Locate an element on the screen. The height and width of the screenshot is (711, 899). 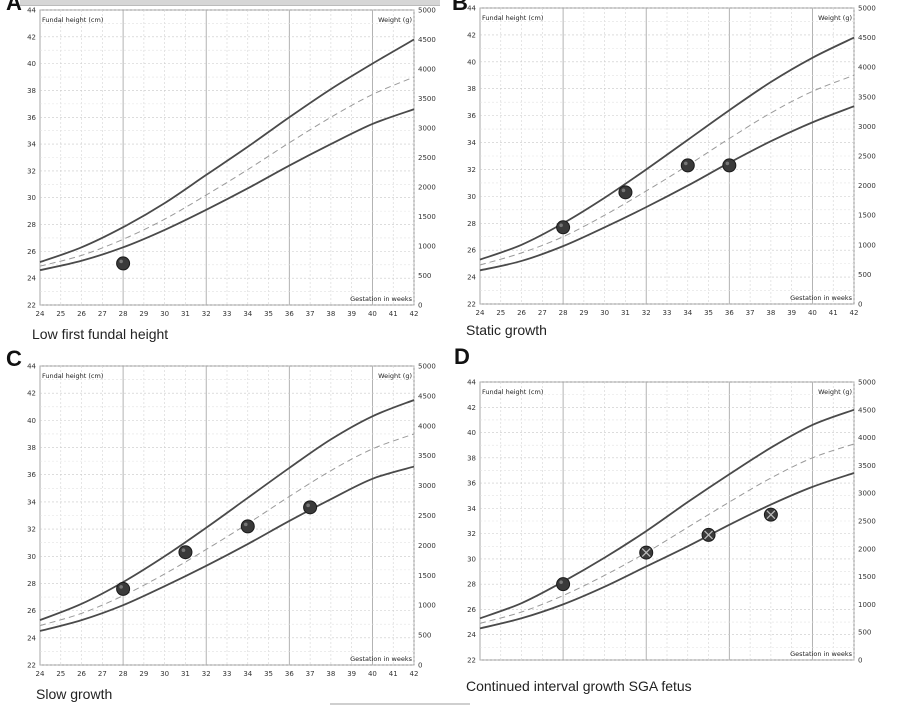
point-cross-mark is located at coordinates (646, 553).